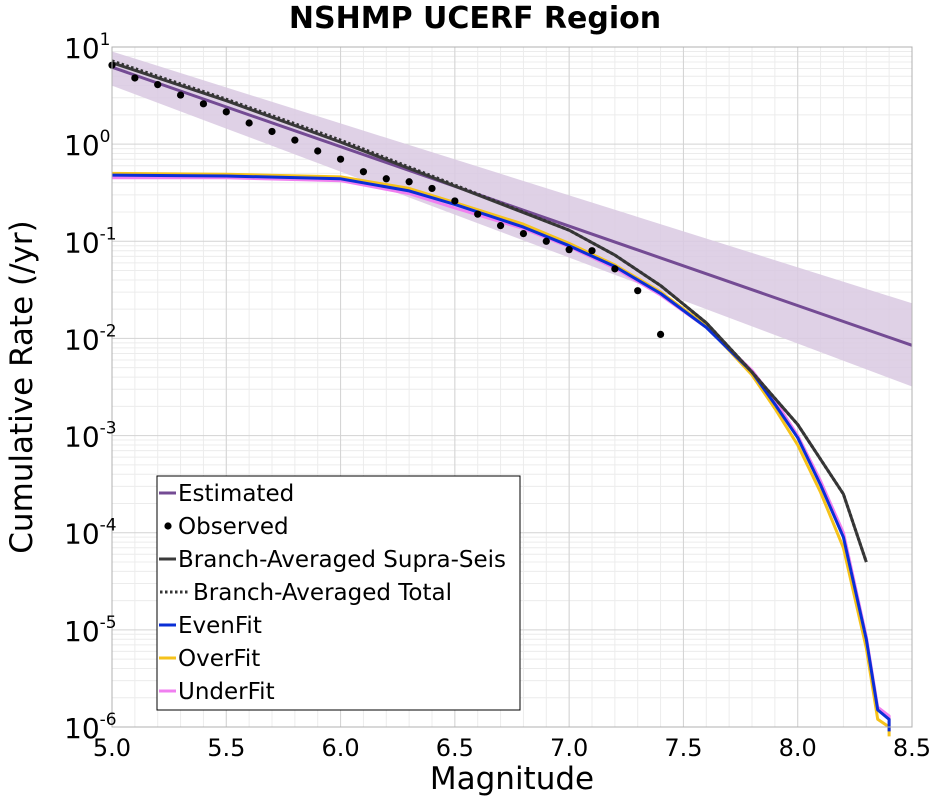 This screenshot has width=950, height=800. What do you see at coordinates (569, 748) in the screenshot?
I see `x-tick-label: 7.0` at bounding box center [569, 748].